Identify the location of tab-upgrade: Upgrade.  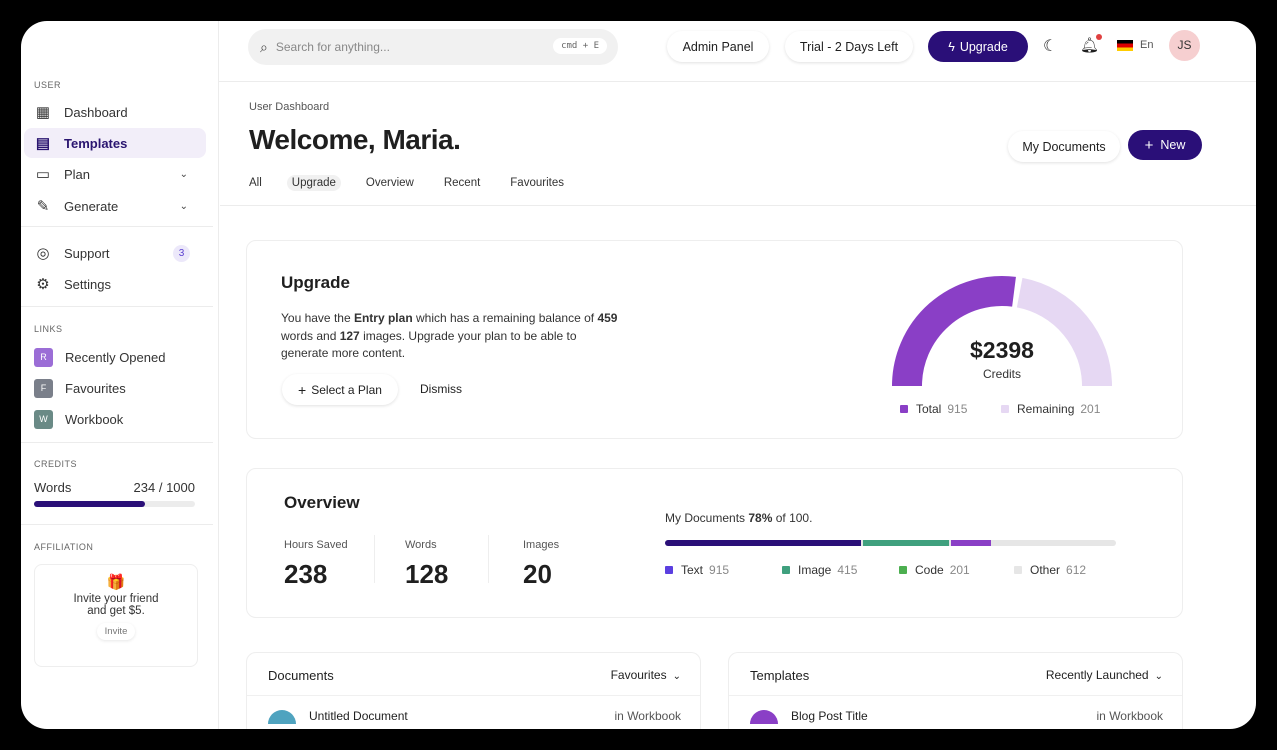
(313, 183).